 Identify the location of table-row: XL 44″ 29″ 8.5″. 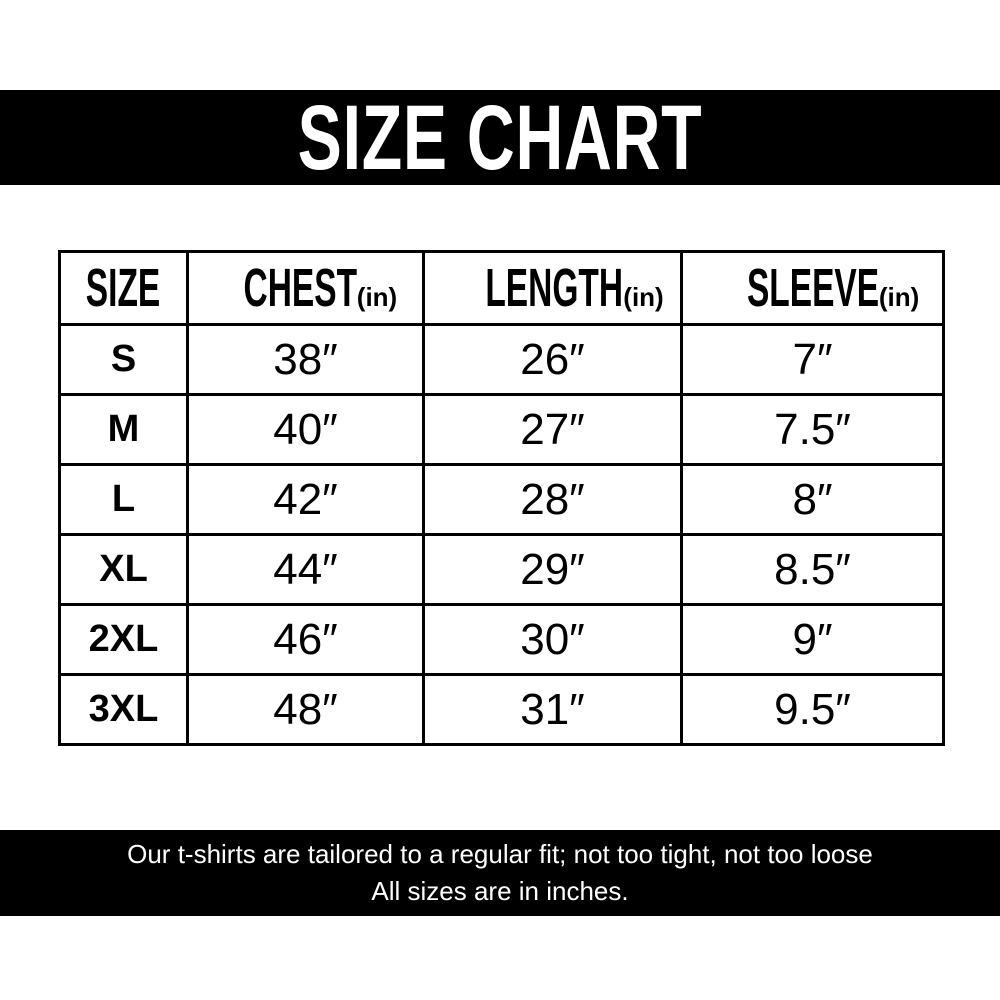
(501, 569).